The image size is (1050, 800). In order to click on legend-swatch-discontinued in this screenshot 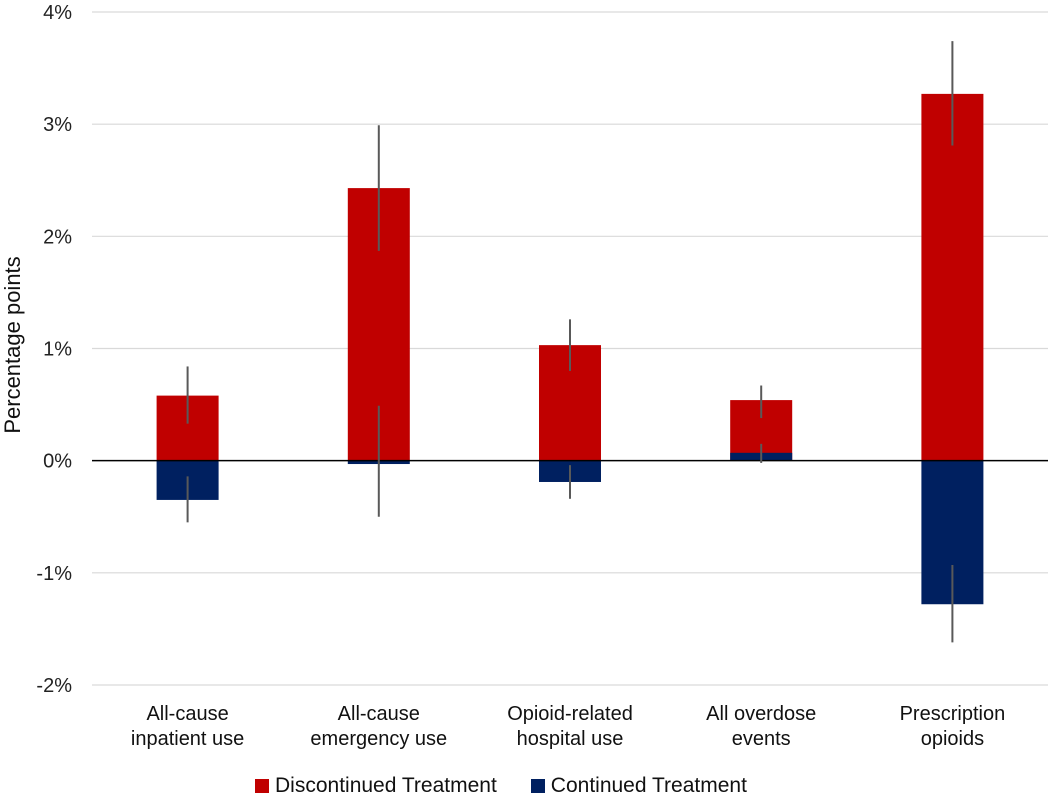, I will do `click(262, 786)`.